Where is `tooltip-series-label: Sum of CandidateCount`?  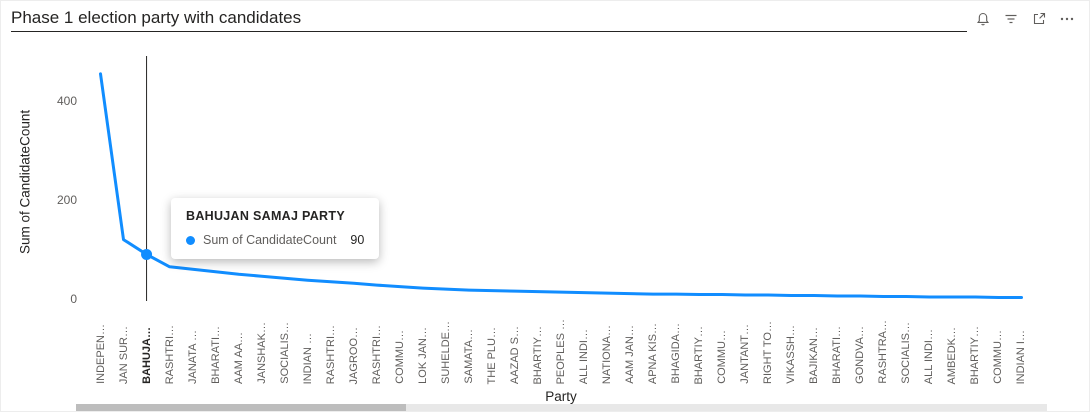
tooltip-series-label: Sum of CandidateCount is located at coordinates (270, 240).